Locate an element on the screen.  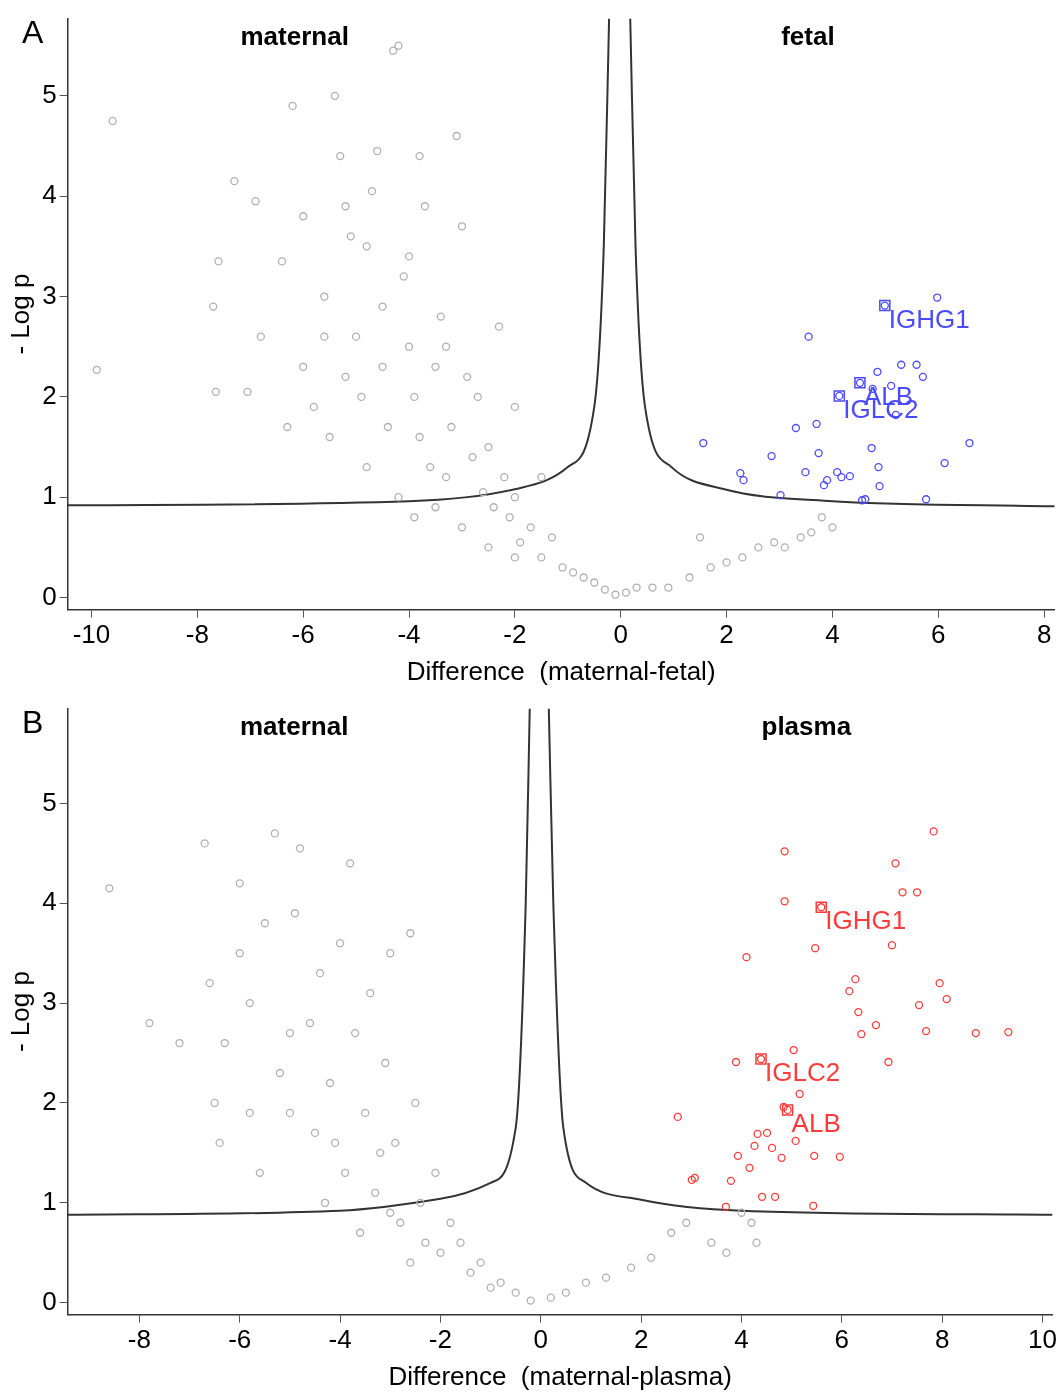
annotation: fetal is located at coordinates (808, 35).